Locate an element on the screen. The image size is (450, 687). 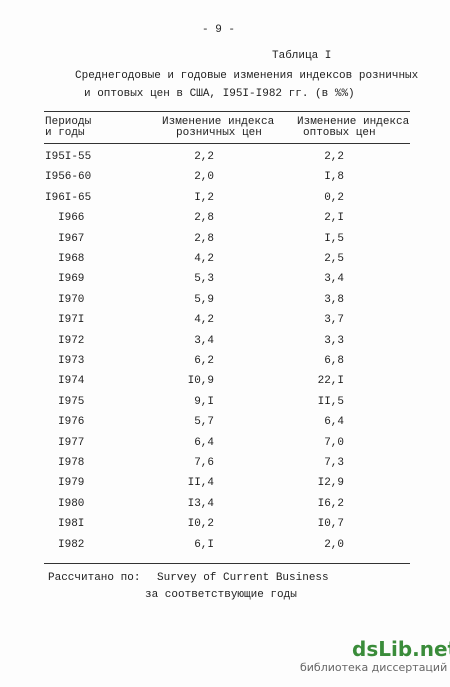
wholesale-change: 3,4 is located at coordinates (334, 279).